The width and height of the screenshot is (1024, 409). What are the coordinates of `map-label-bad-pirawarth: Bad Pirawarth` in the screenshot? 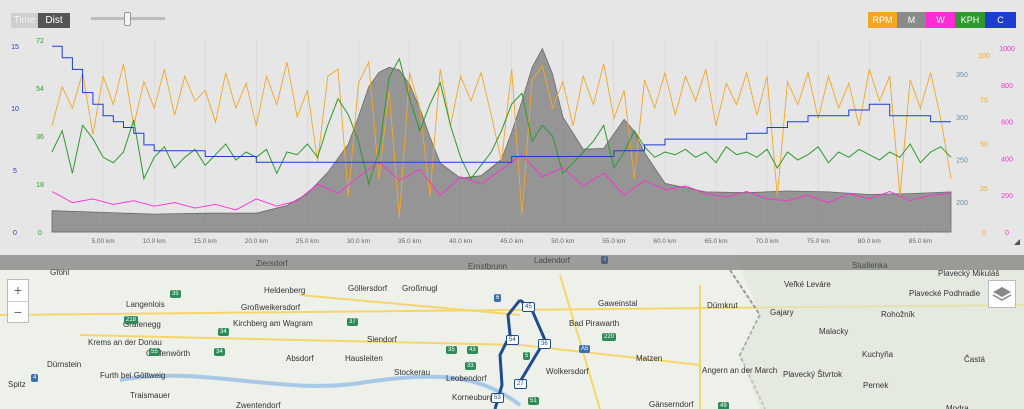 It's located at (594, 323).